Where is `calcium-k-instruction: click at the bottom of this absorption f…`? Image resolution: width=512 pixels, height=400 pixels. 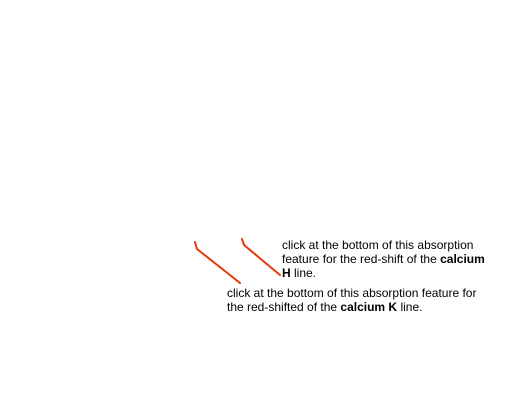 calcium-k-instruction: click at the bottom of this absorption f… is located at coordinates (357, 300).